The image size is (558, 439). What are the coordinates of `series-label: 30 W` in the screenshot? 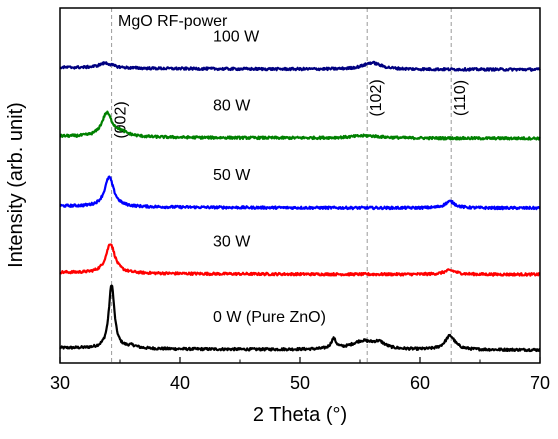 It's located at (232, 242).